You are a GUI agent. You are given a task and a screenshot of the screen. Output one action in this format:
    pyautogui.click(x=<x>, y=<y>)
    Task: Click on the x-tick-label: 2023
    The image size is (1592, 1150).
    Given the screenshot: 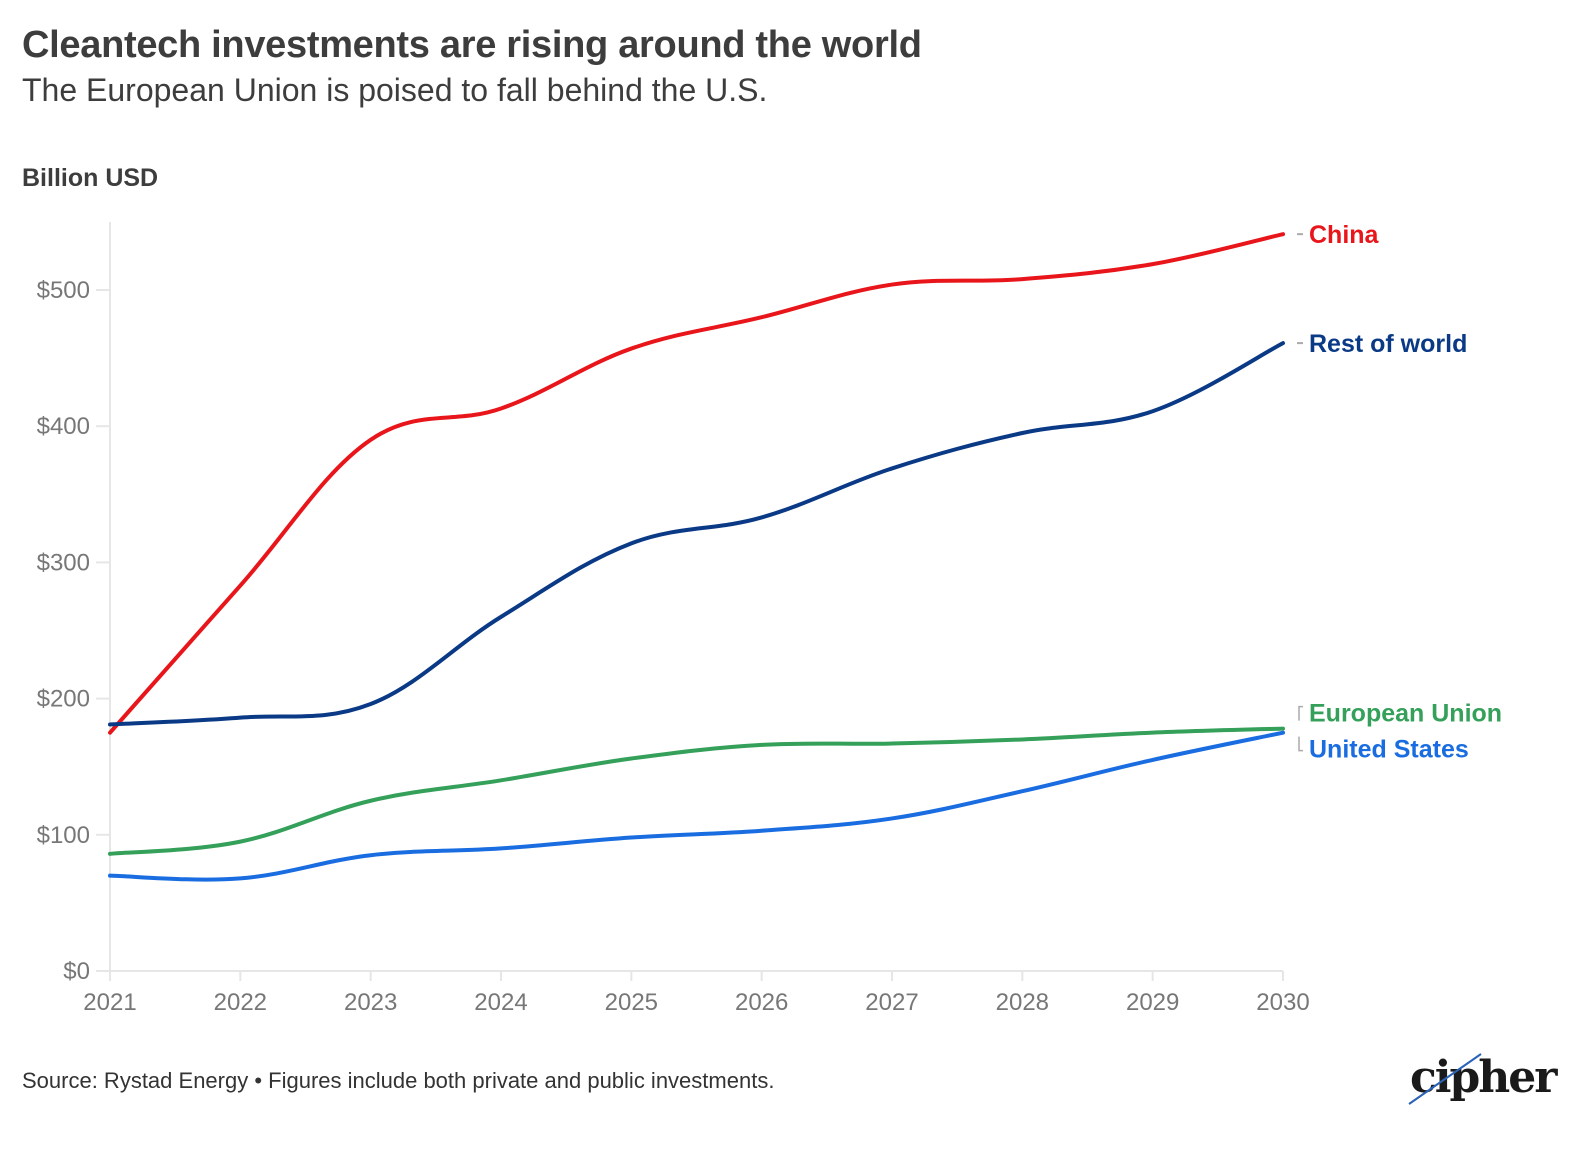 What is the action you would take?
    pyautogui.click(x=370, y=1002)
    